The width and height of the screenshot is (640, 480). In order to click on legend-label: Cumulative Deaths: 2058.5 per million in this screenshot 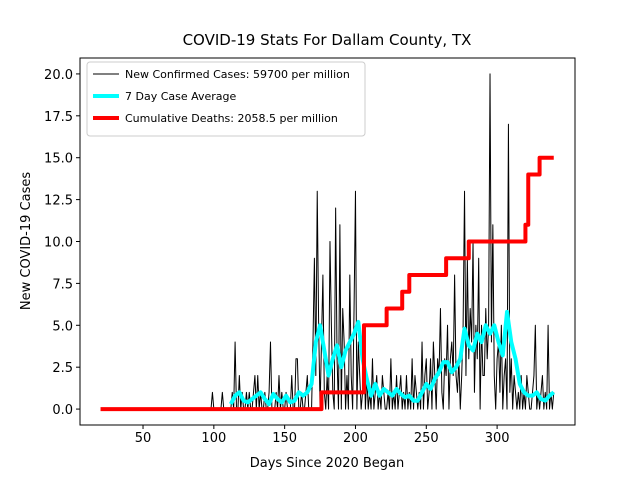, I will do `click(231, 118)`.